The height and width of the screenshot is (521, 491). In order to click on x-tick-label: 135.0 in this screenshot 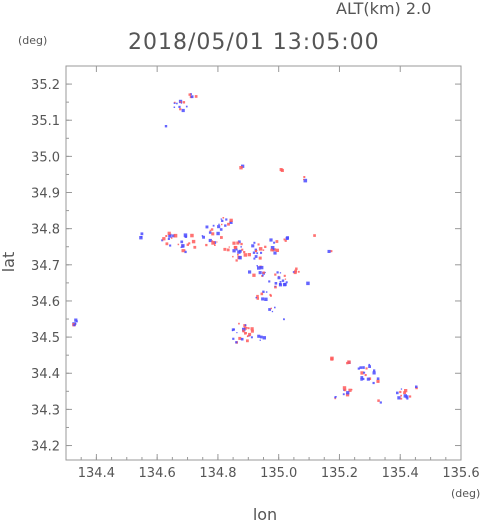, I will do `click(278, 473)`.